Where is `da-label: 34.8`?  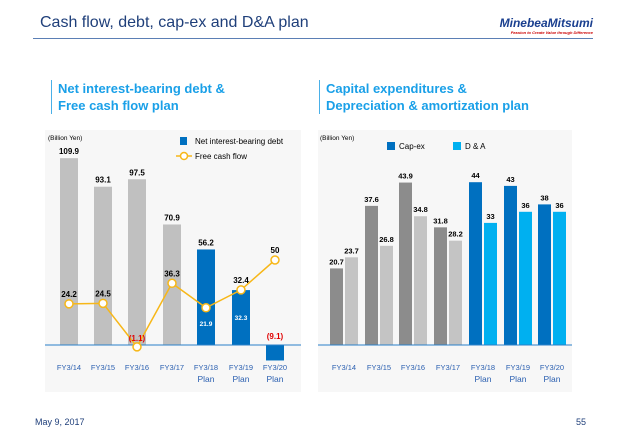 da-label: 34.8 is located at coordinates (420, 209).